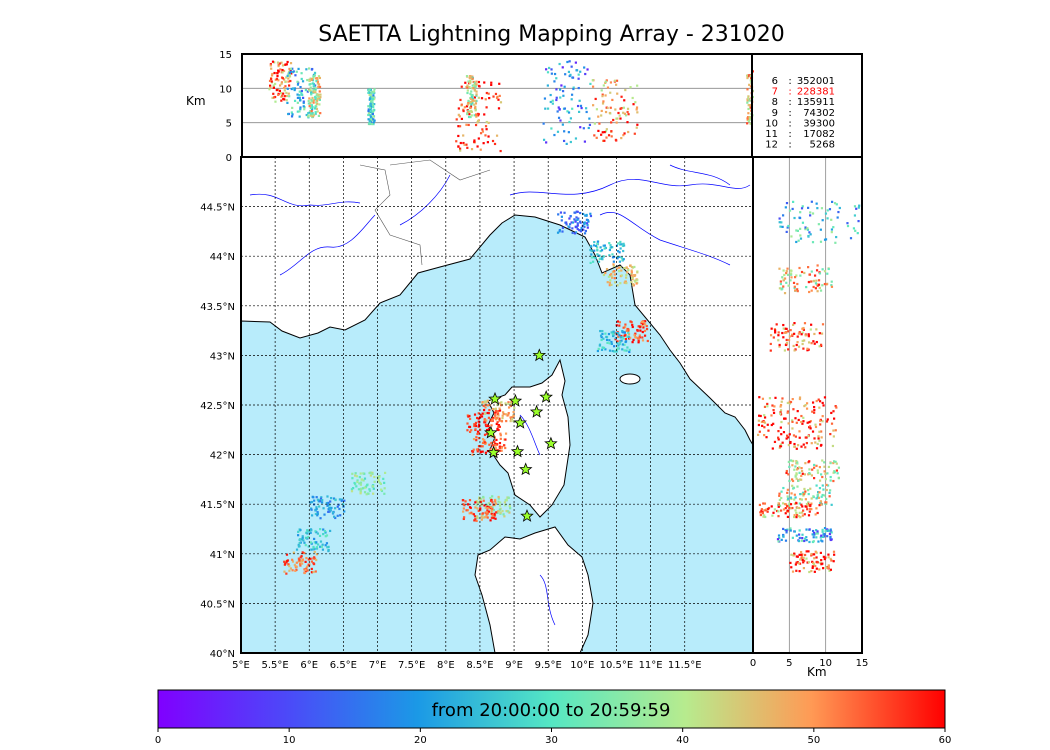  Describe the element at coordinates (813, 740) in the screenshot. I see `colorbar-tick-label: 50` at that location.